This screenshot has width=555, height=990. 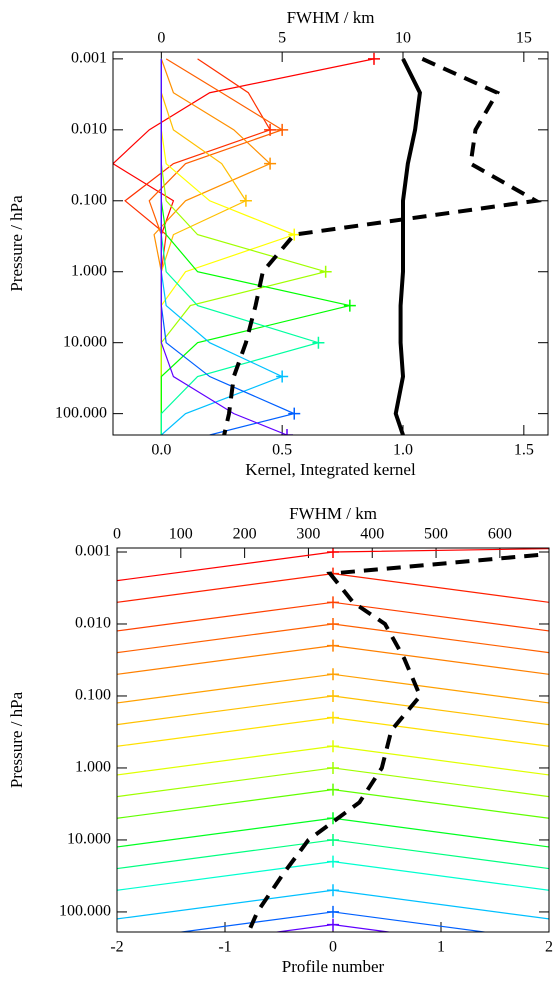 What do you see at coordinates (500, 534) in the screenshot?
I see `x2-tick-label: 600` at bounding box center [500, 534].